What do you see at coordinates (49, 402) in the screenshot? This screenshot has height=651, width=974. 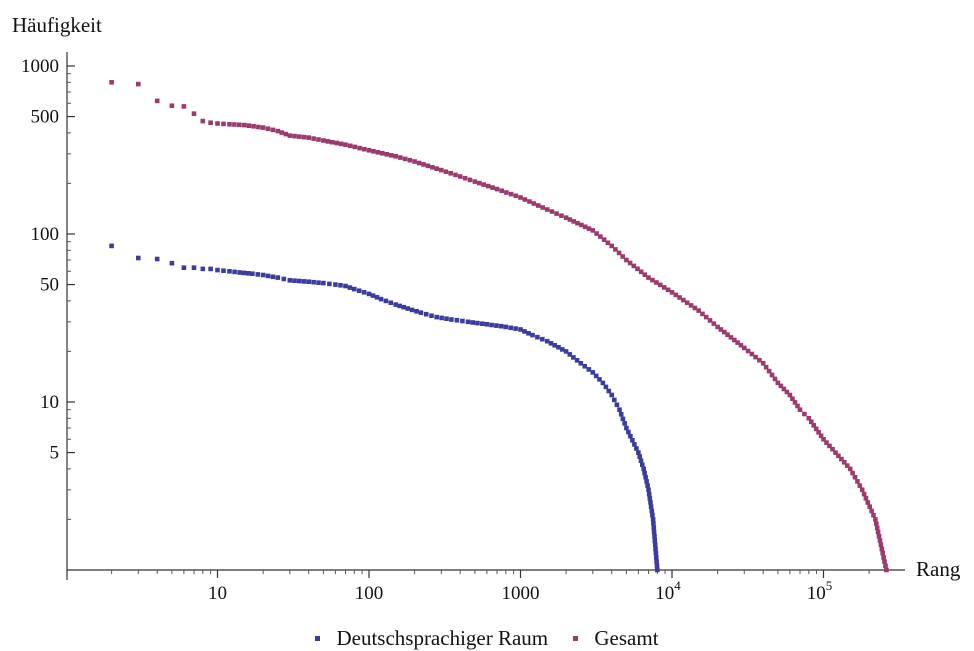 I see `y-tick-label: 10` at bounding box center [49, 402].